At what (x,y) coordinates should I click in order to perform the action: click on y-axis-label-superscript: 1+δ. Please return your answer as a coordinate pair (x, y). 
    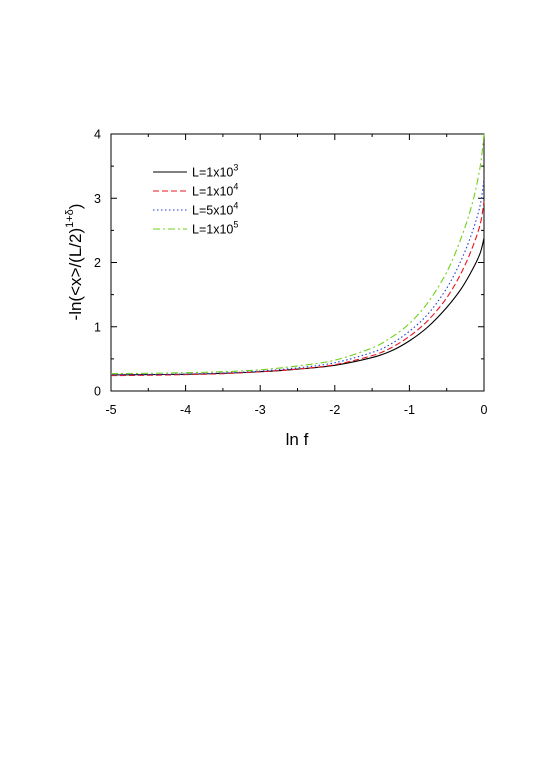
    Looking at the image, I should click on (70, 218).